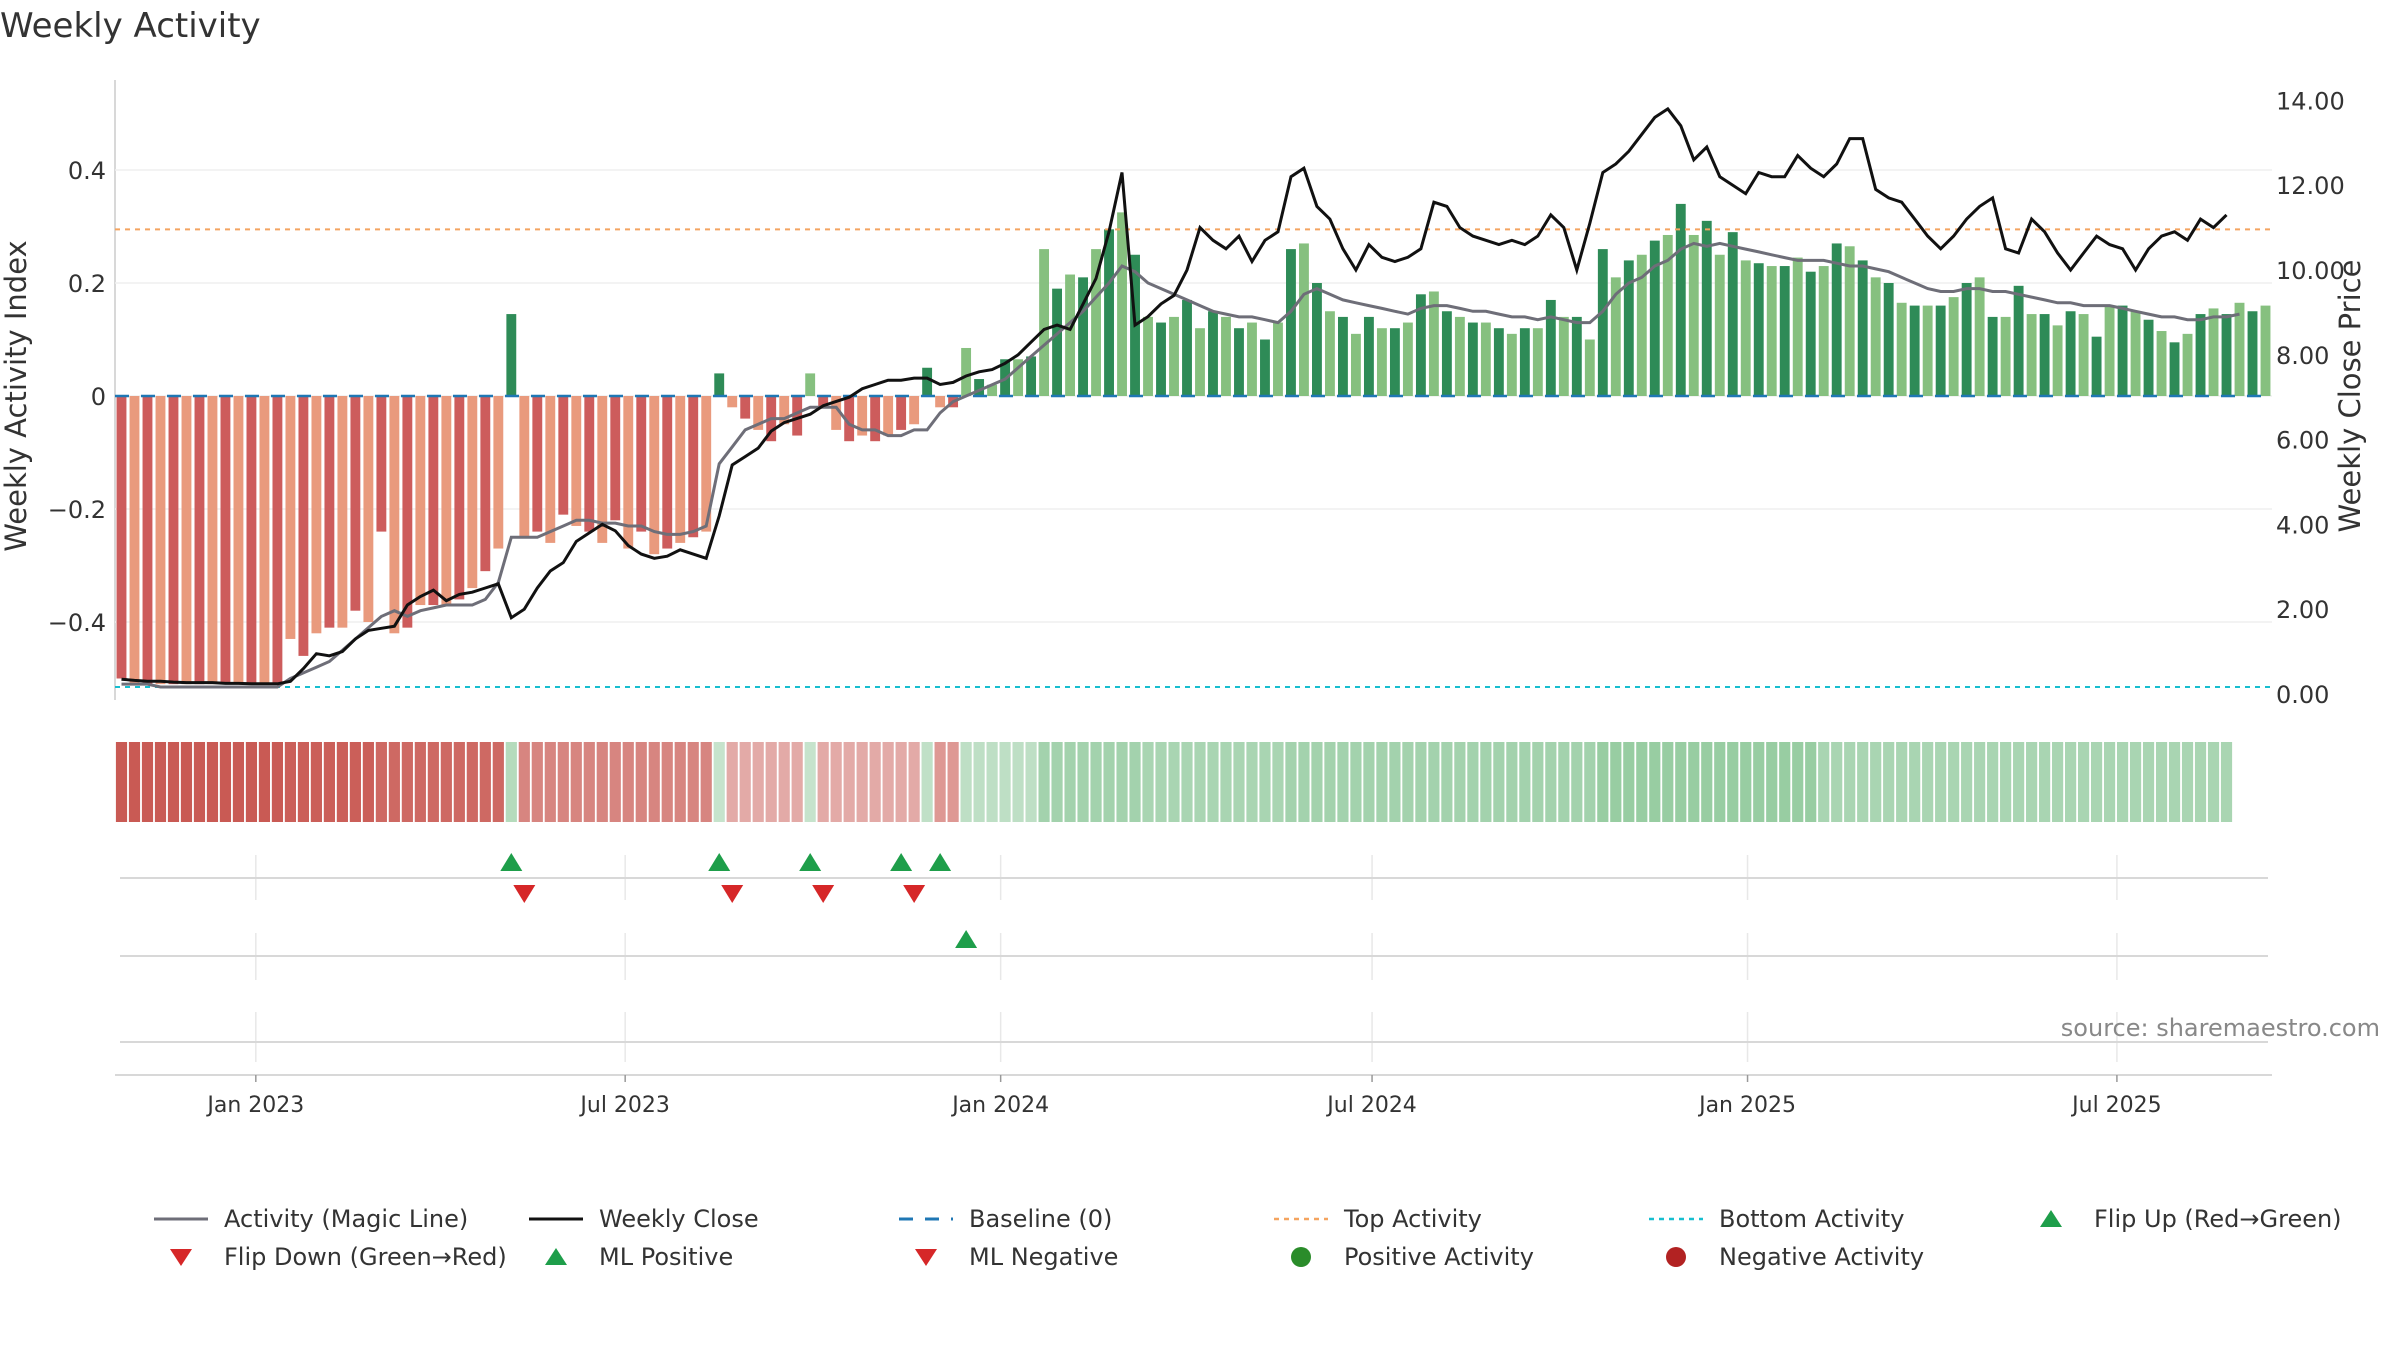  I want to click on y-tick-label: −0.4, so click(77, 623).